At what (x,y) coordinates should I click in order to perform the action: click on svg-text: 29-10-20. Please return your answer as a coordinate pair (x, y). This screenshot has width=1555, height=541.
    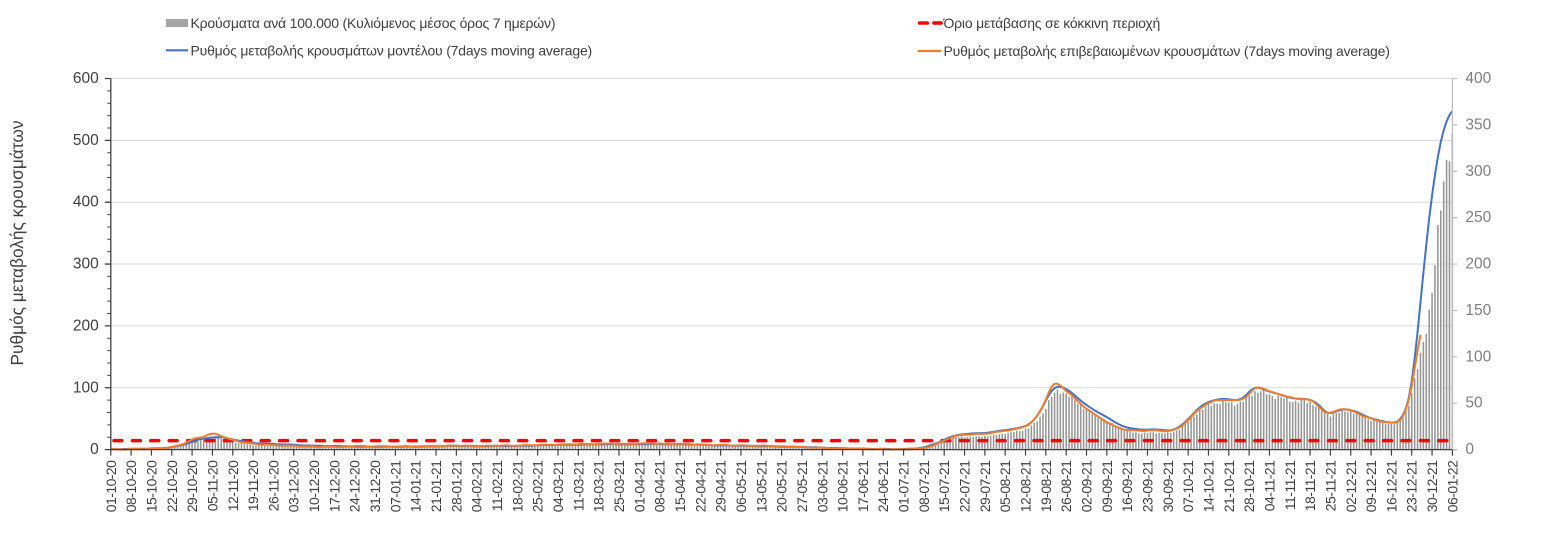
    Looking at the image, I should click on (192, 486).